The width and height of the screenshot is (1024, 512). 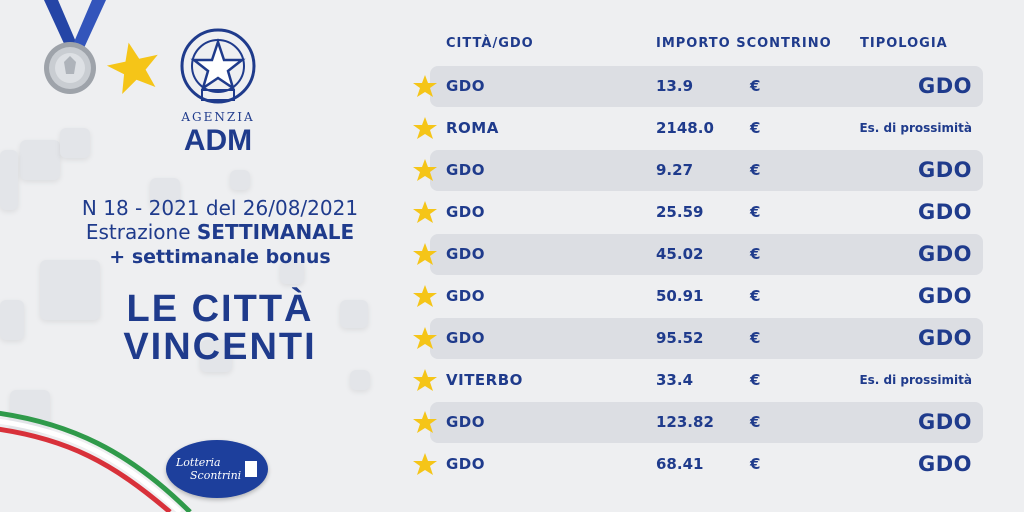 What do you see at coordinates (220, 208) in the screenshot?
I see `draw-number-date: N 18 - 2021 del 26/08/2021` at bounding box center [220, 208].